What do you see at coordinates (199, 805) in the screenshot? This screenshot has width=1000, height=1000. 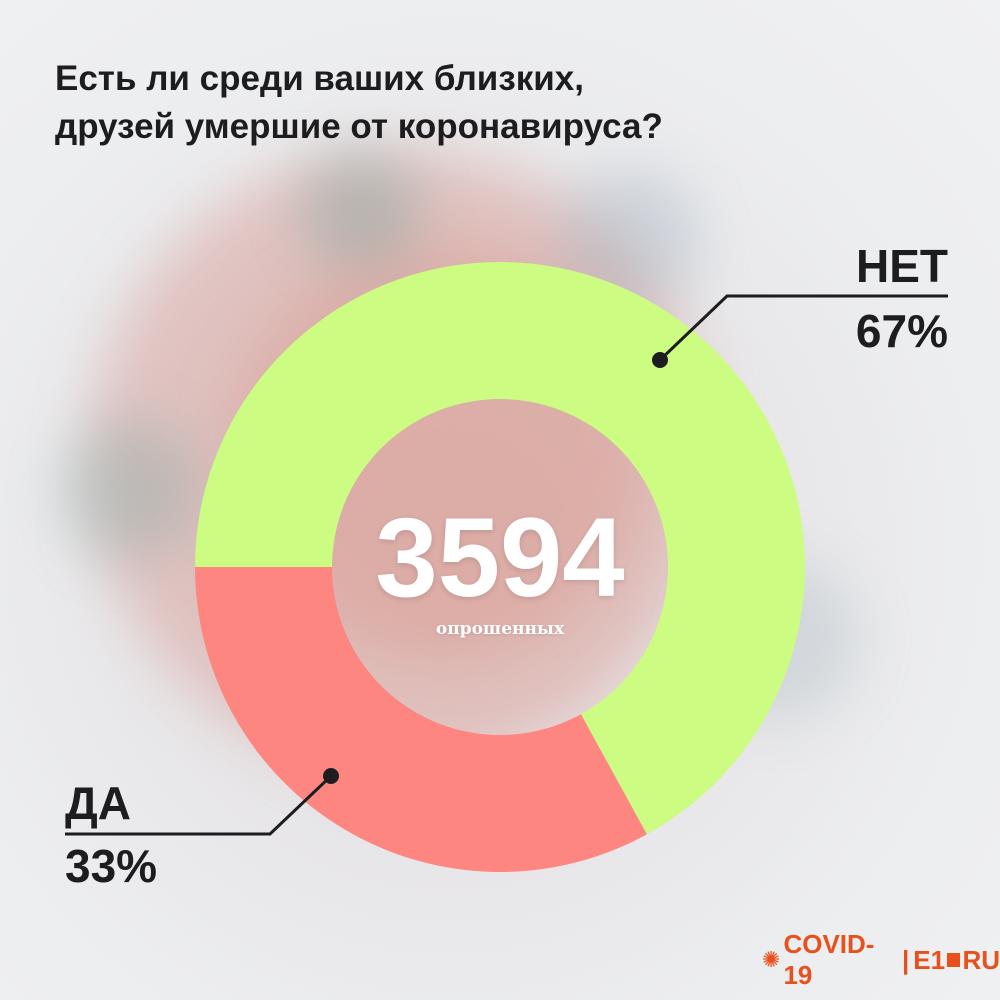 I see `leader-line-da` at bounding box center [199, 805].